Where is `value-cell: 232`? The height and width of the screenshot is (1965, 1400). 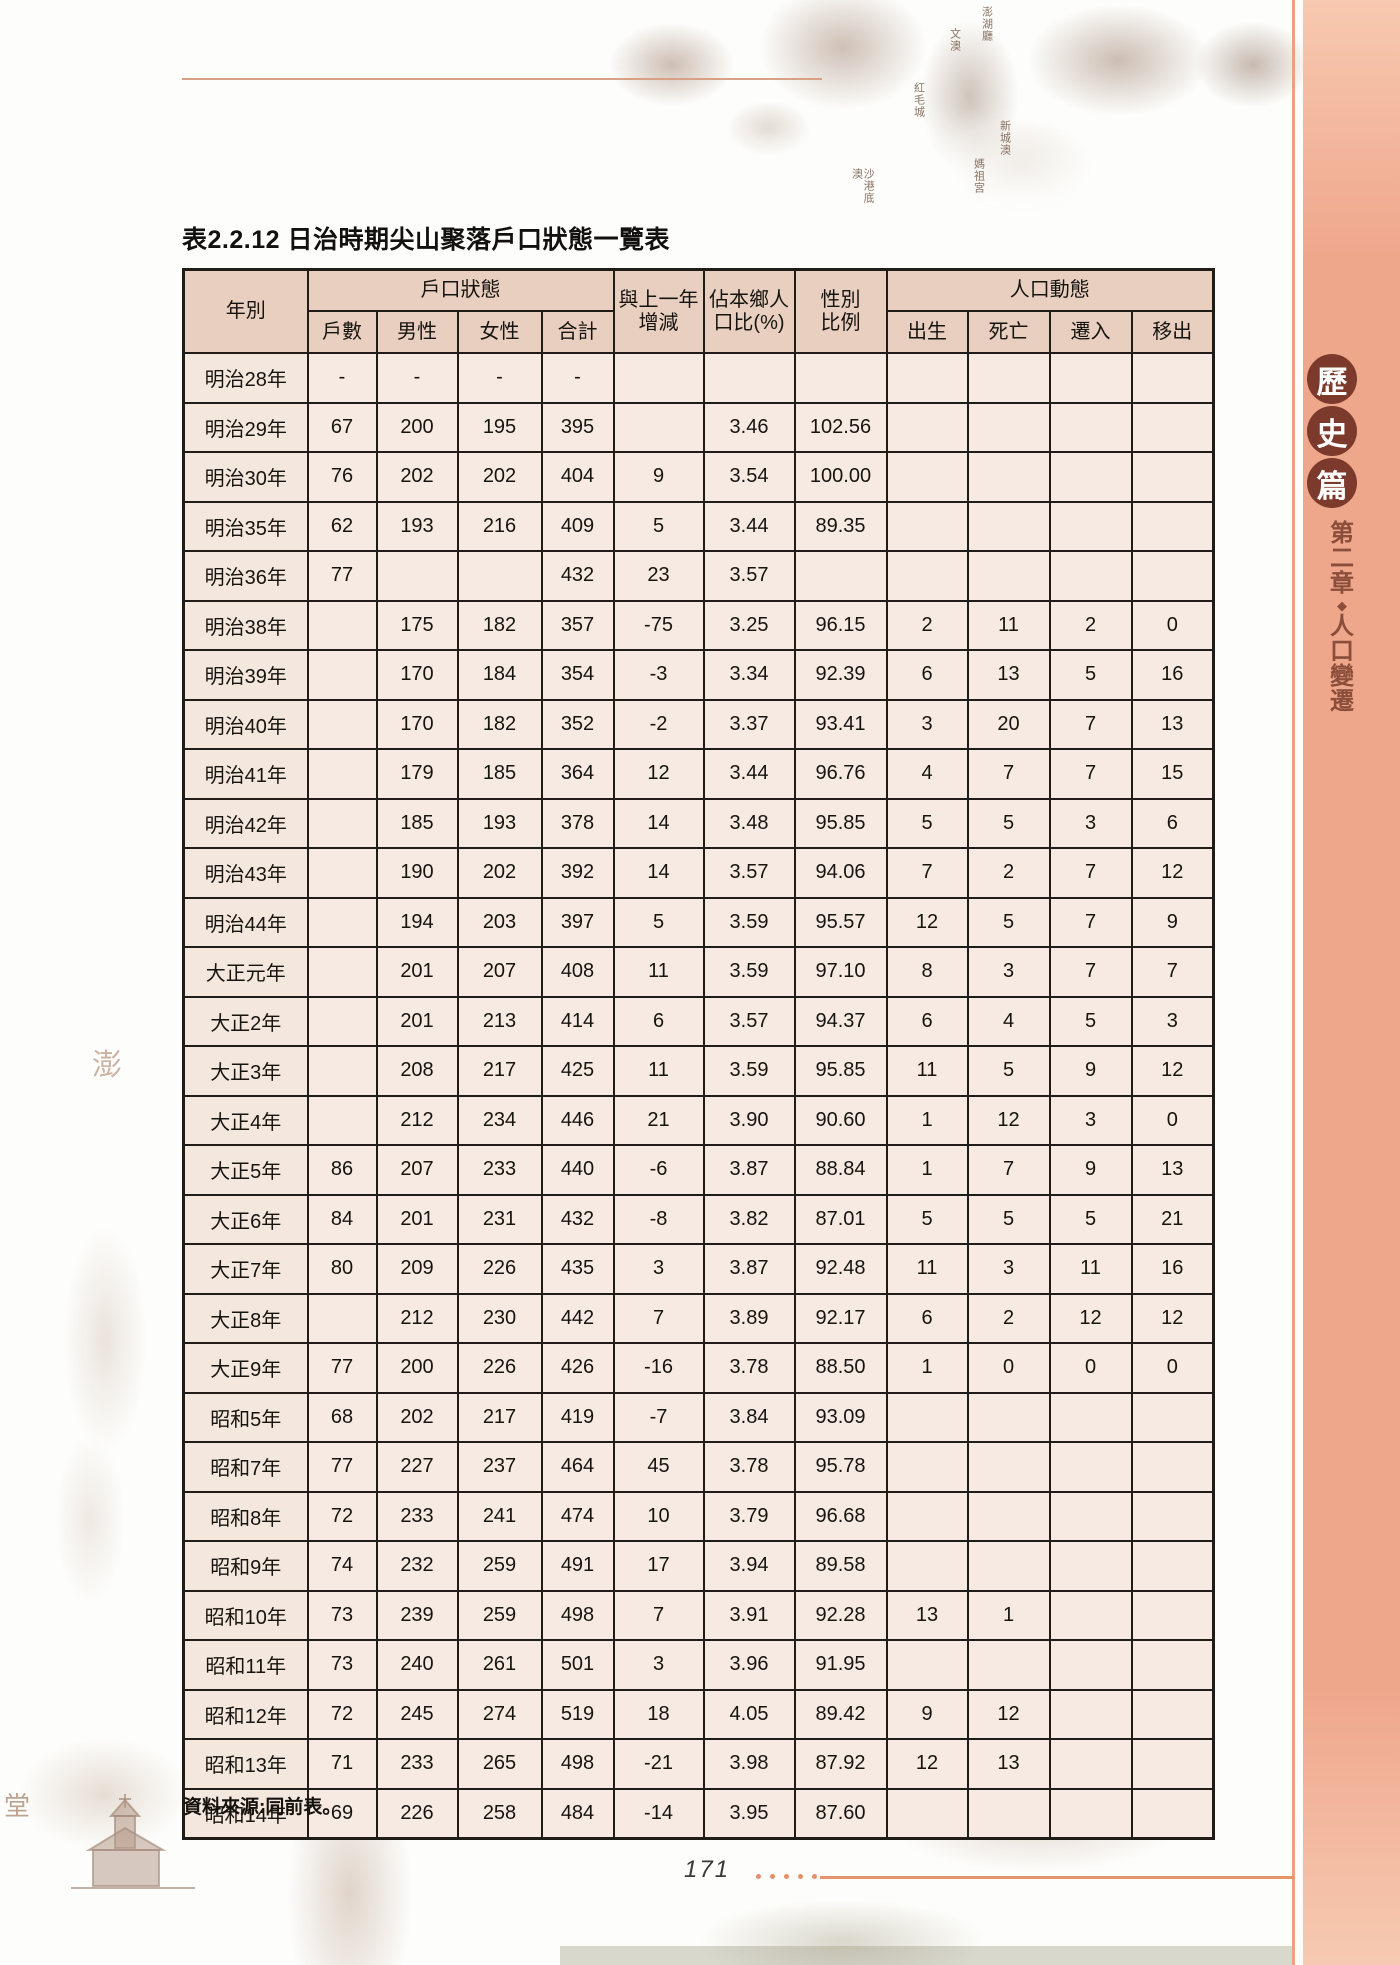
value-cell: 232 is located at coordinates (417, 1566).